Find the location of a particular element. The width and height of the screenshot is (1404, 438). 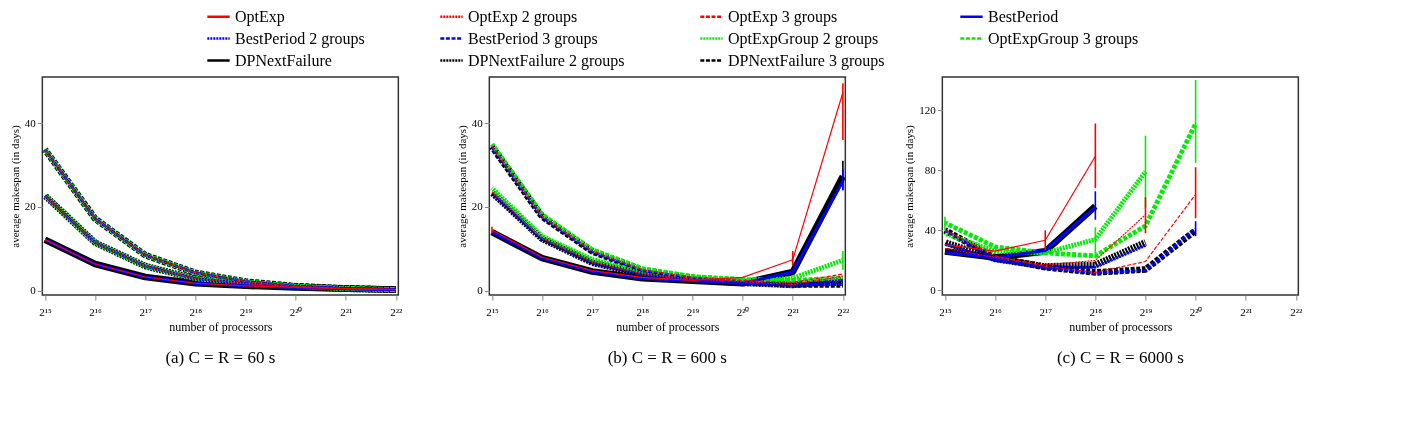

y-tick-label: 120 is located at coordinates (928, 109).